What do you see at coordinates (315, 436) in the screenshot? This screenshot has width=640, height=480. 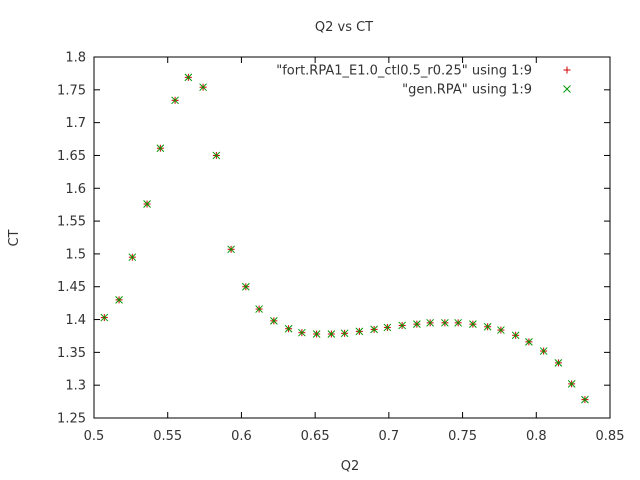 I see `x-tick-label: 0.65` at bounding box center [315, 436].